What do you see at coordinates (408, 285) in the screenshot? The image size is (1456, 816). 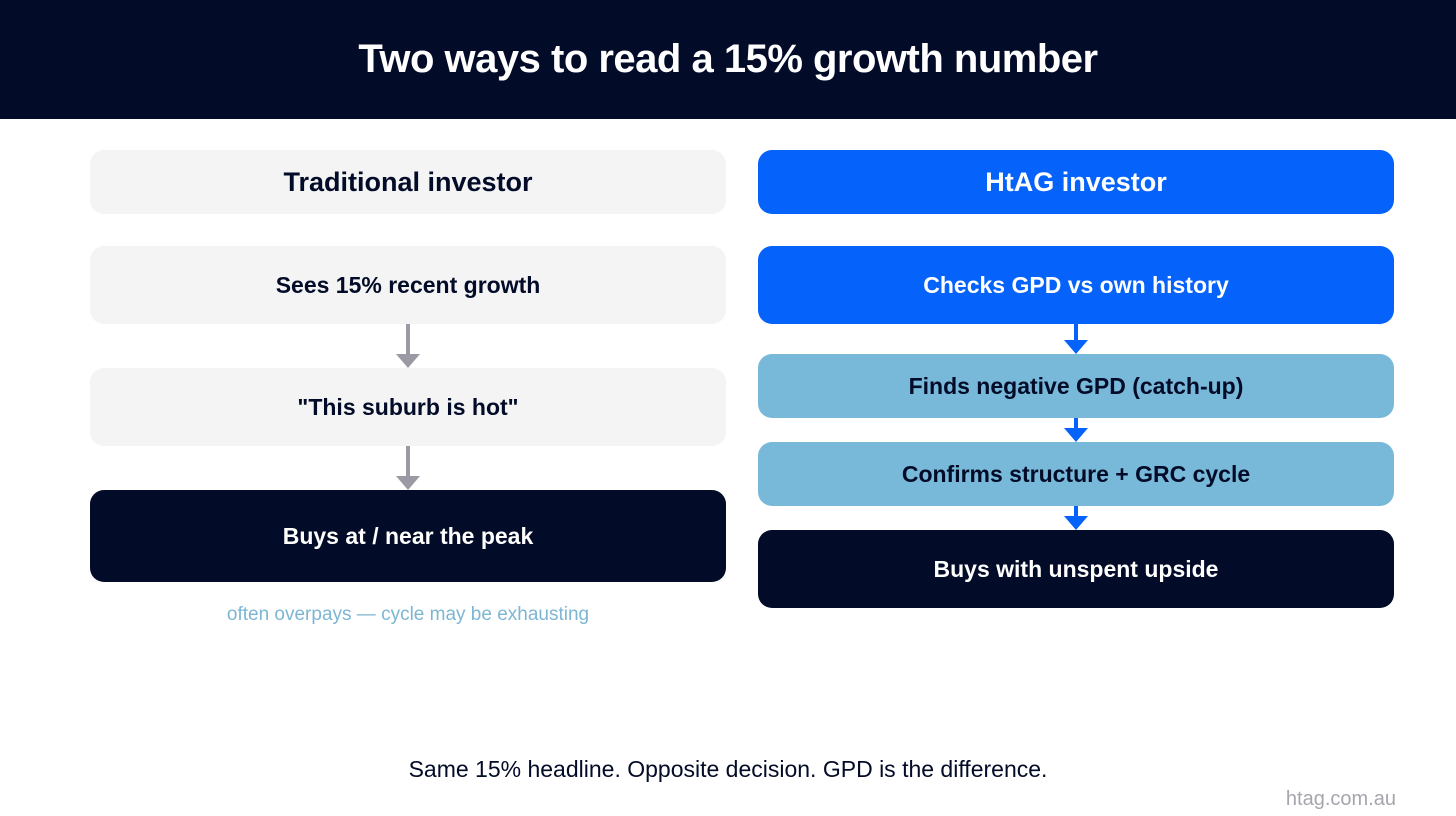 I see `traditional-step-1: Sees 15% recent growth` at bounding box center [408, 285].